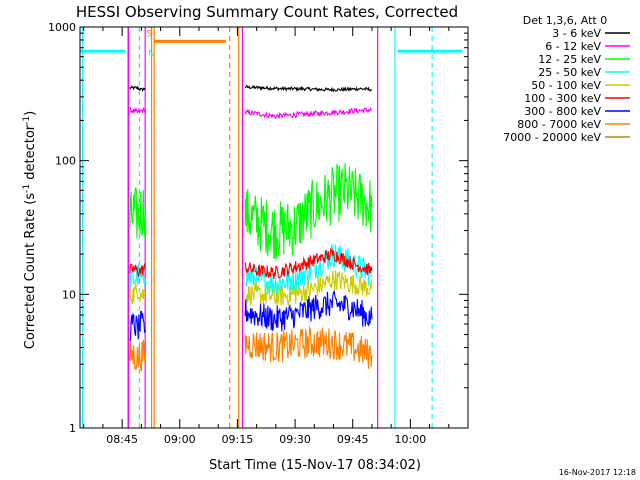  Describe the element at coordinates (62, 27) in the screenshot. I see `y-tick-label-3: 1000` at that location.